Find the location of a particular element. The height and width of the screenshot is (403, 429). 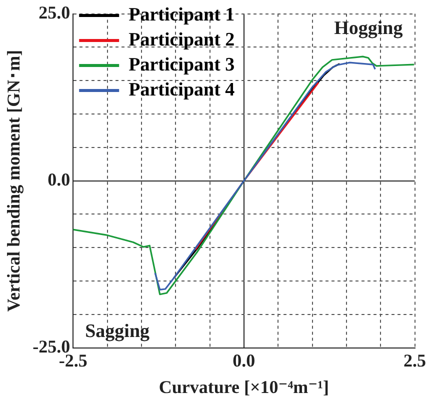

y-tick-label: 0.0 is located at coordinates (59, 179).